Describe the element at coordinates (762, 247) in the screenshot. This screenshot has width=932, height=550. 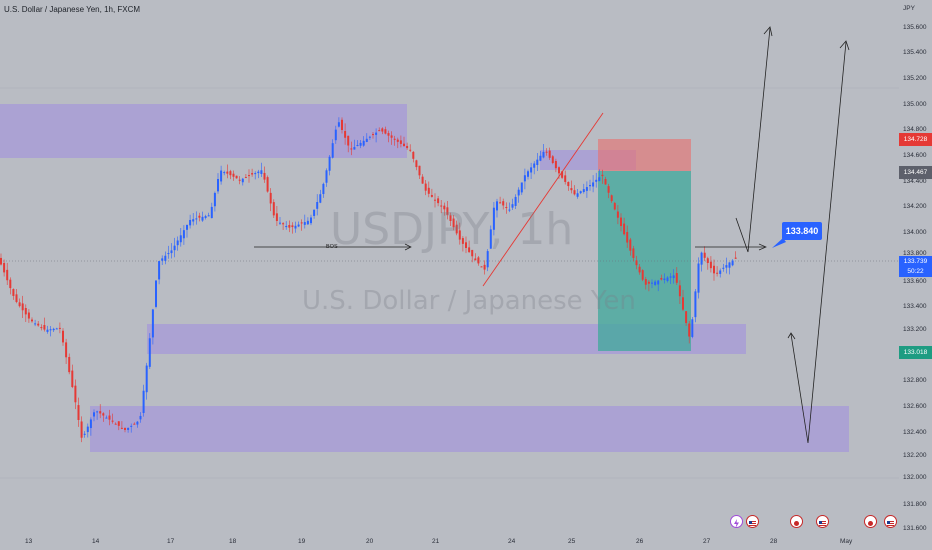
I see `level-arrowhead` at that location.